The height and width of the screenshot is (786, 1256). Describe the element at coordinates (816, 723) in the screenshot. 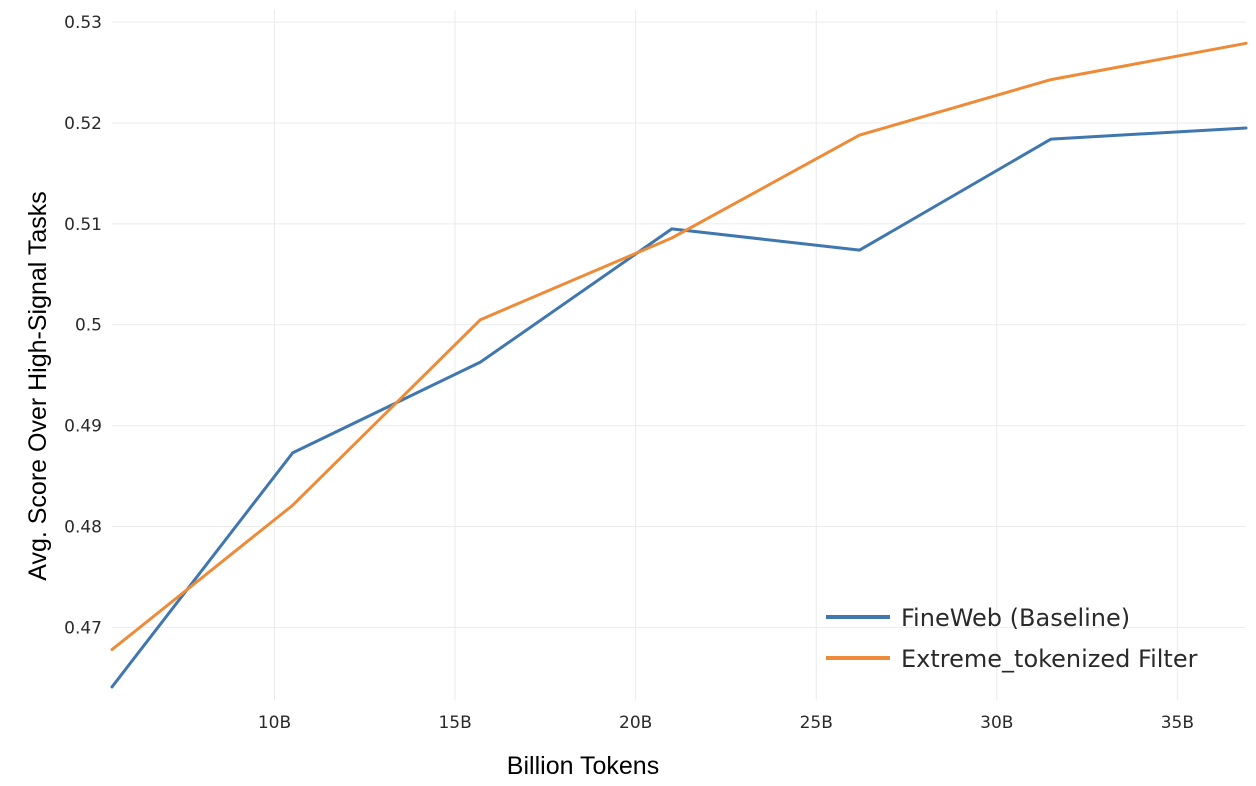

I see `x-tick-label: 25B` at that location.